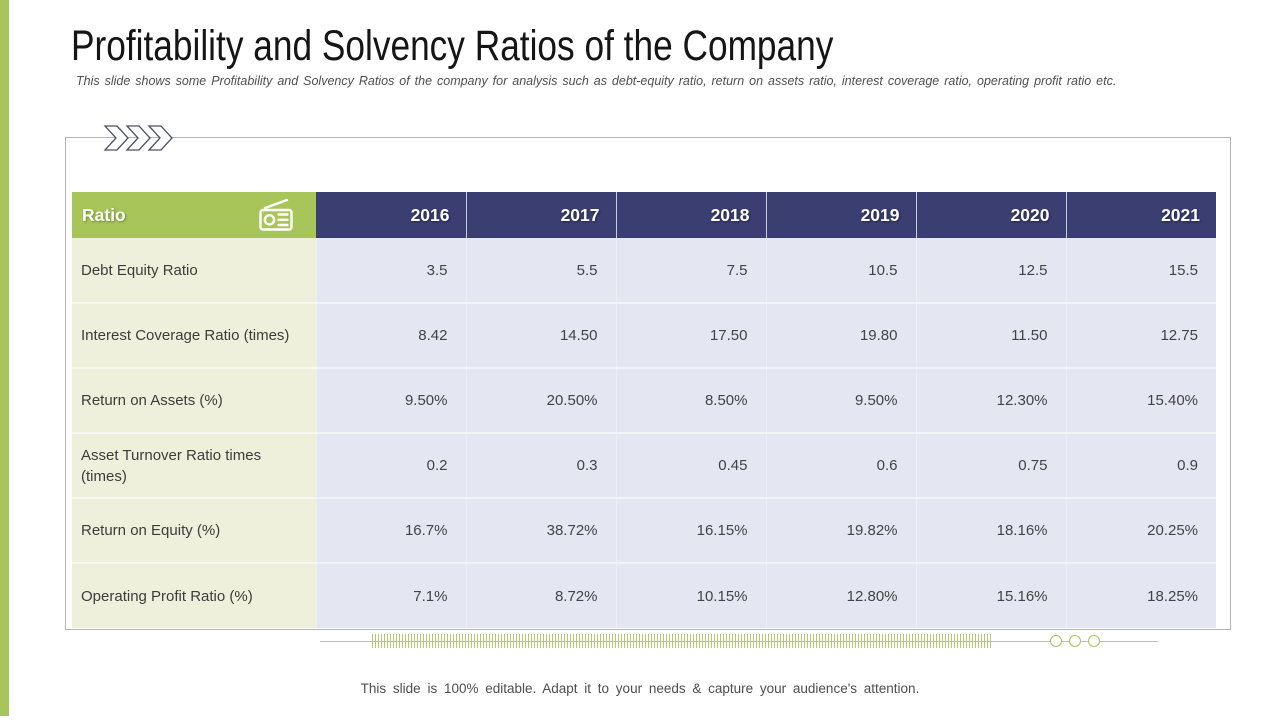 Image resolution: width=1280 pixels, height=720 pixels. I want to click on year-header-2018: 2018, so click(690, 215).